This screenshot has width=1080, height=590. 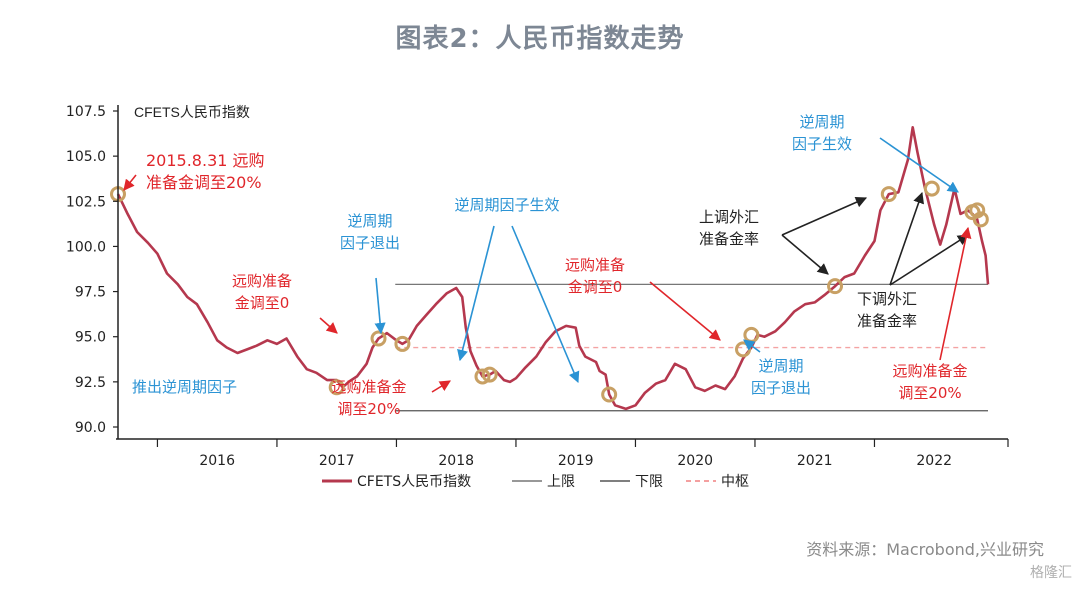 What do you see at coordinates (337, 461) in the screenshot?
I see `x-tick-label: 2017` at bounding box center [337, 461].